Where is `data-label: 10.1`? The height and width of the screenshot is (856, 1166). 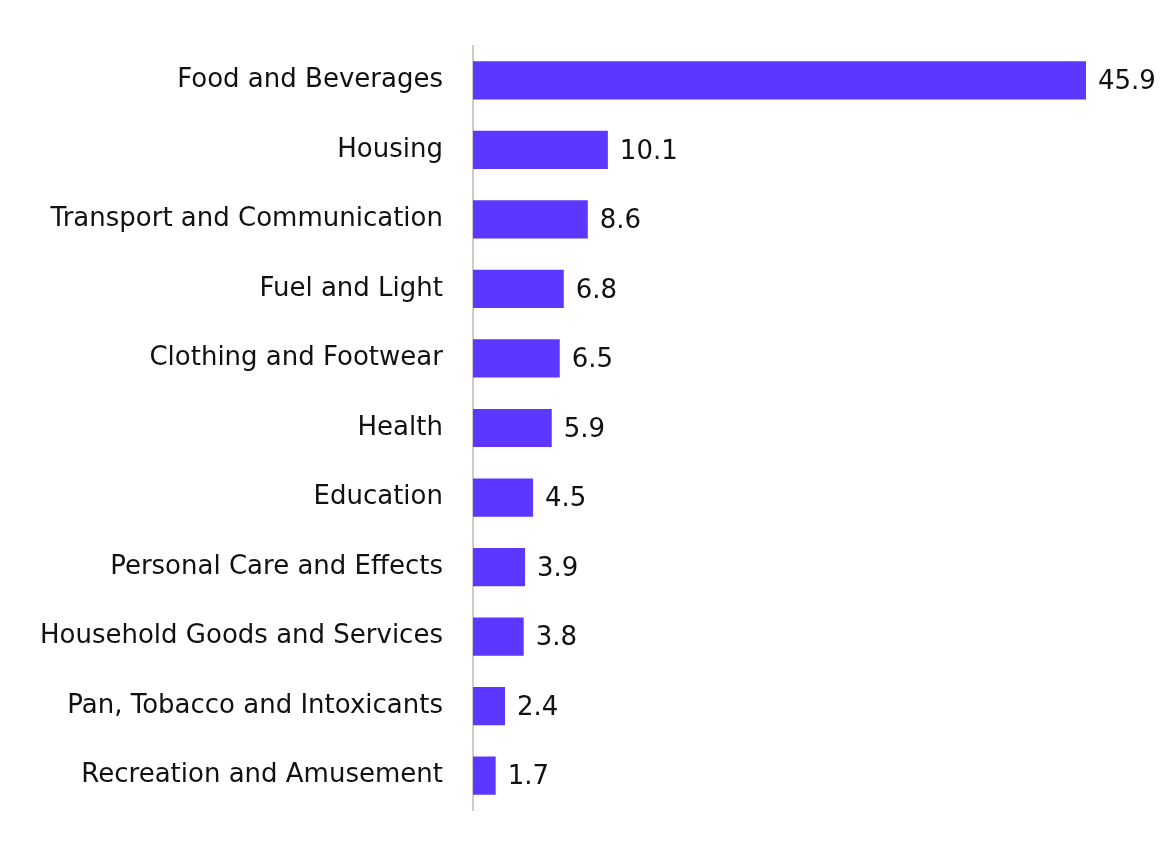 data-label: 10.1 is located at coordinates (648, 149).